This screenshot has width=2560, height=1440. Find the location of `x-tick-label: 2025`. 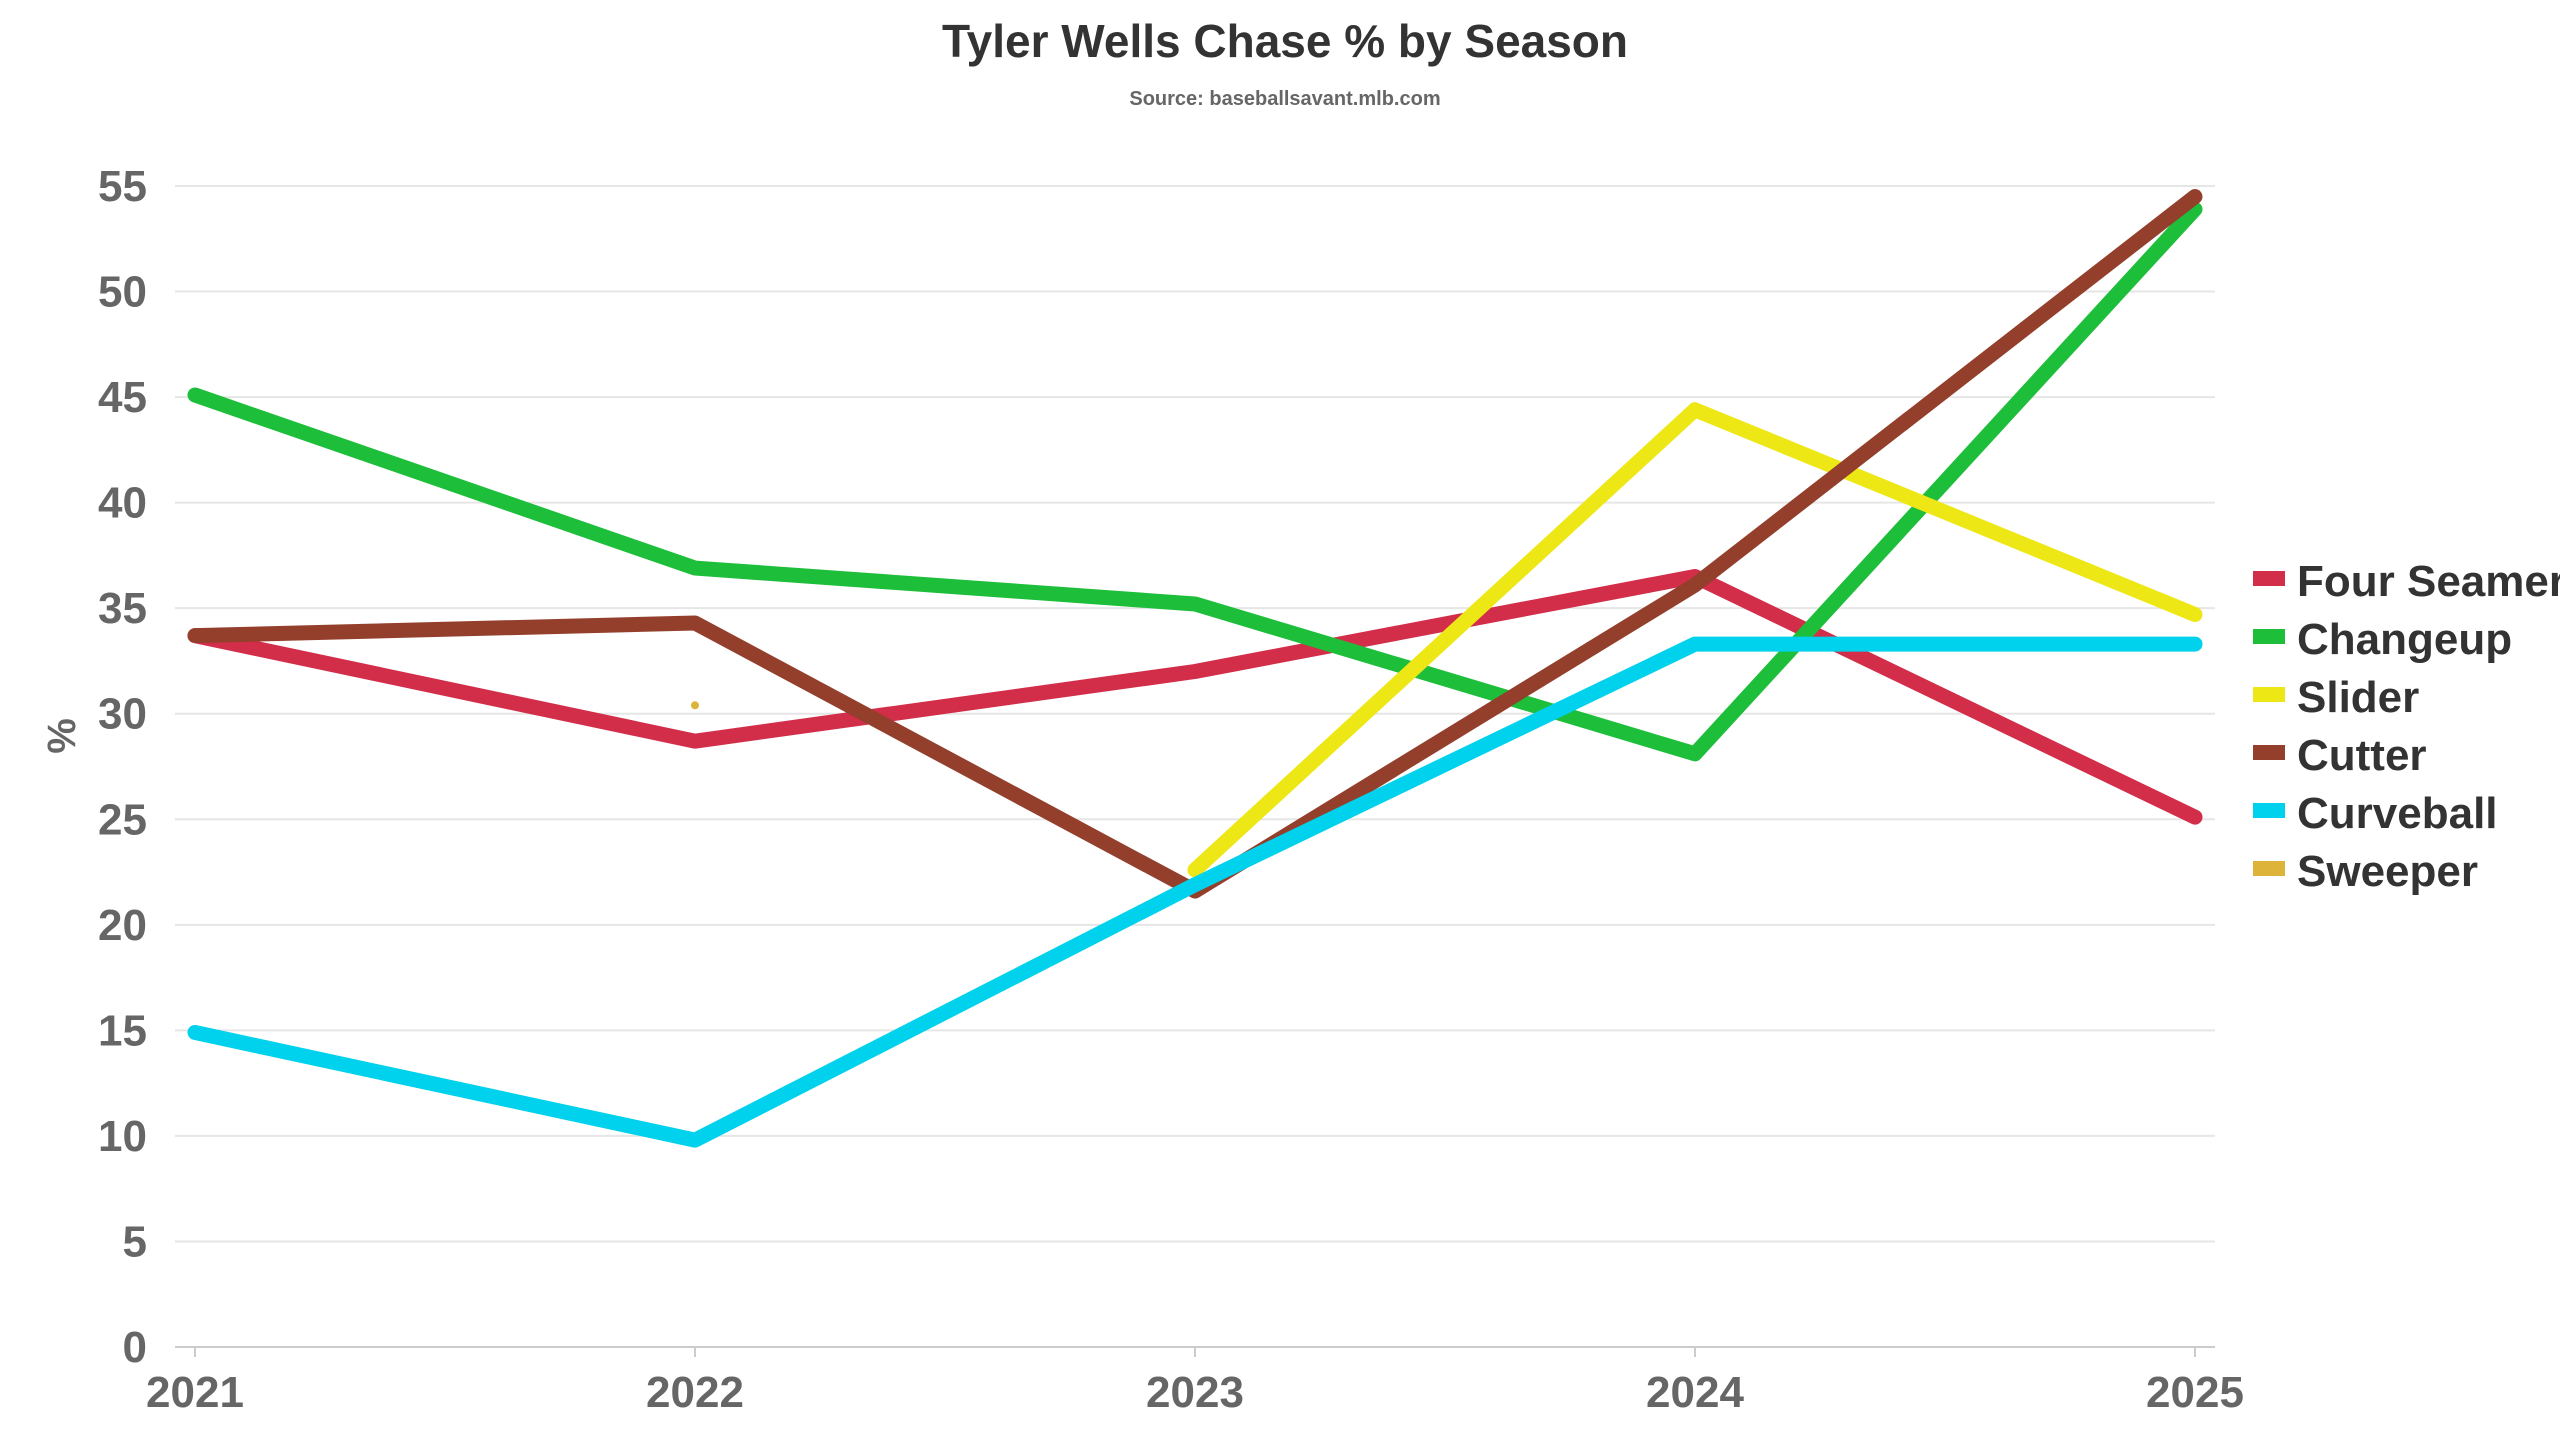

x-tick-label: 2025 is located at coordinates (2195, 1392).